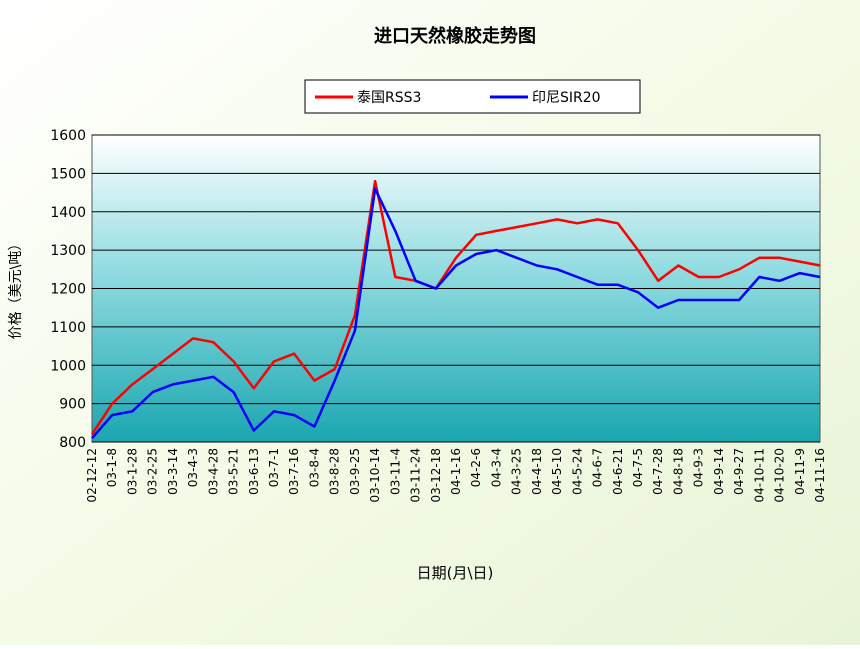  What do you see at coordinates (476, 467) in the screenshot?
I see `x-tick-label: 04-2-6` at bounding box center [476, 467].